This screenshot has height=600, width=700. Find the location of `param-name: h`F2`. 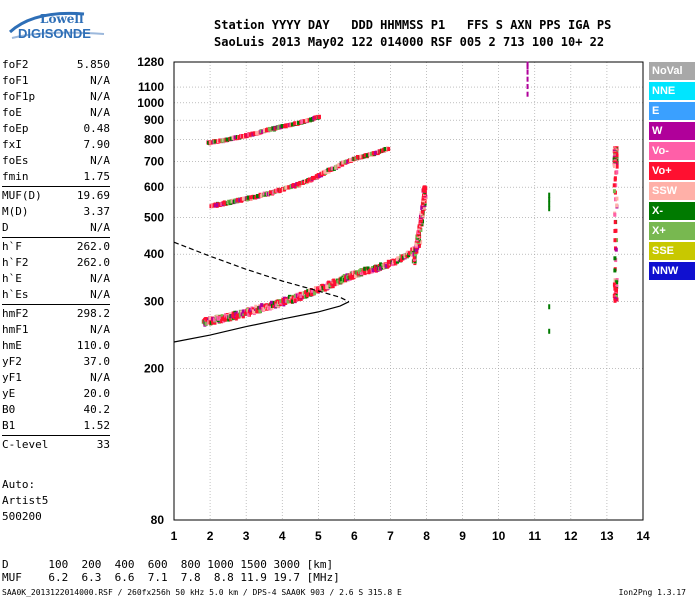

param-name: h`F2 is located at coordinates (15, 262).